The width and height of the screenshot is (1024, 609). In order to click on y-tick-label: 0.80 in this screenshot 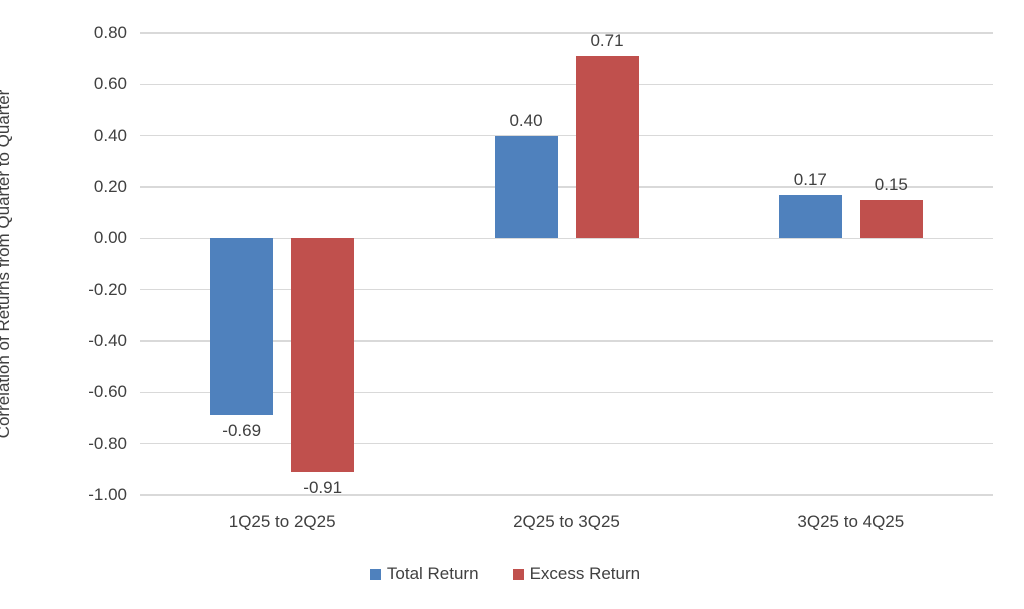, I will do `click(110, 32)`.